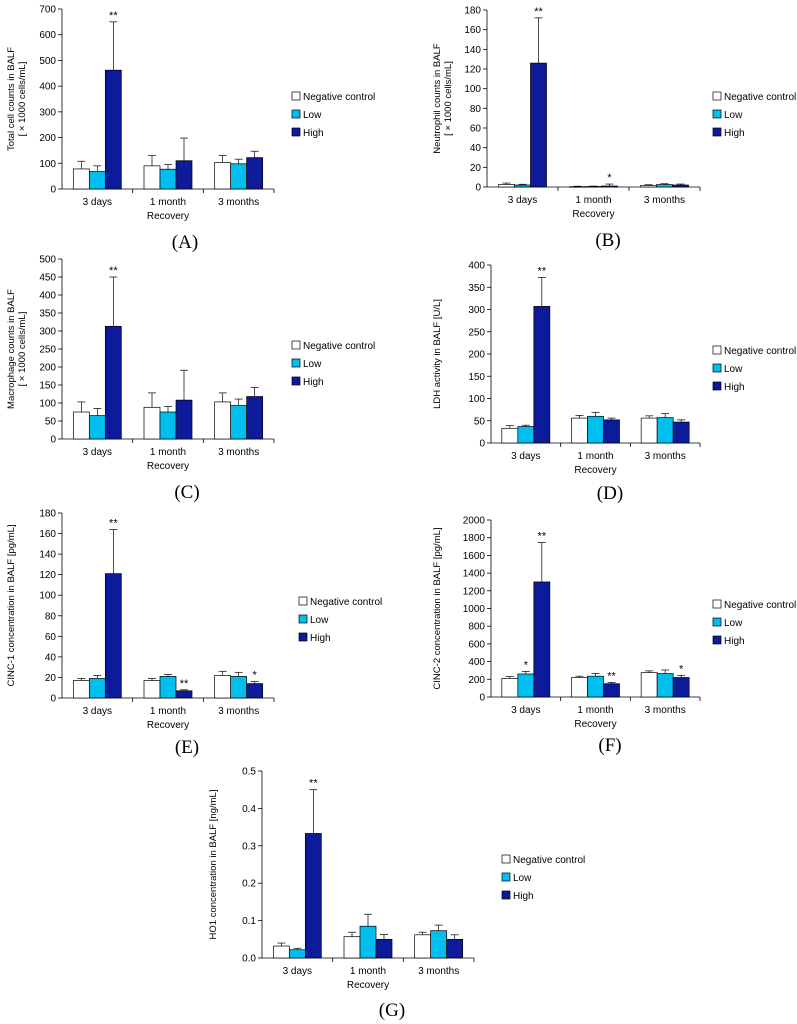  Describe the element at coordinates (476, 288) in the screenshot. I see `y-tick-label: 350` at that location.